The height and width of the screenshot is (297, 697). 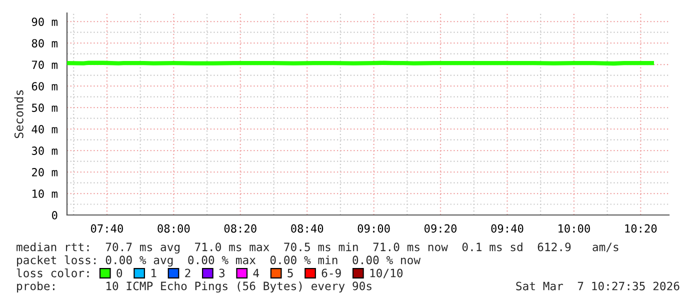 I want to click on y-tick-label: 70 m, so click(x=45, y=64).